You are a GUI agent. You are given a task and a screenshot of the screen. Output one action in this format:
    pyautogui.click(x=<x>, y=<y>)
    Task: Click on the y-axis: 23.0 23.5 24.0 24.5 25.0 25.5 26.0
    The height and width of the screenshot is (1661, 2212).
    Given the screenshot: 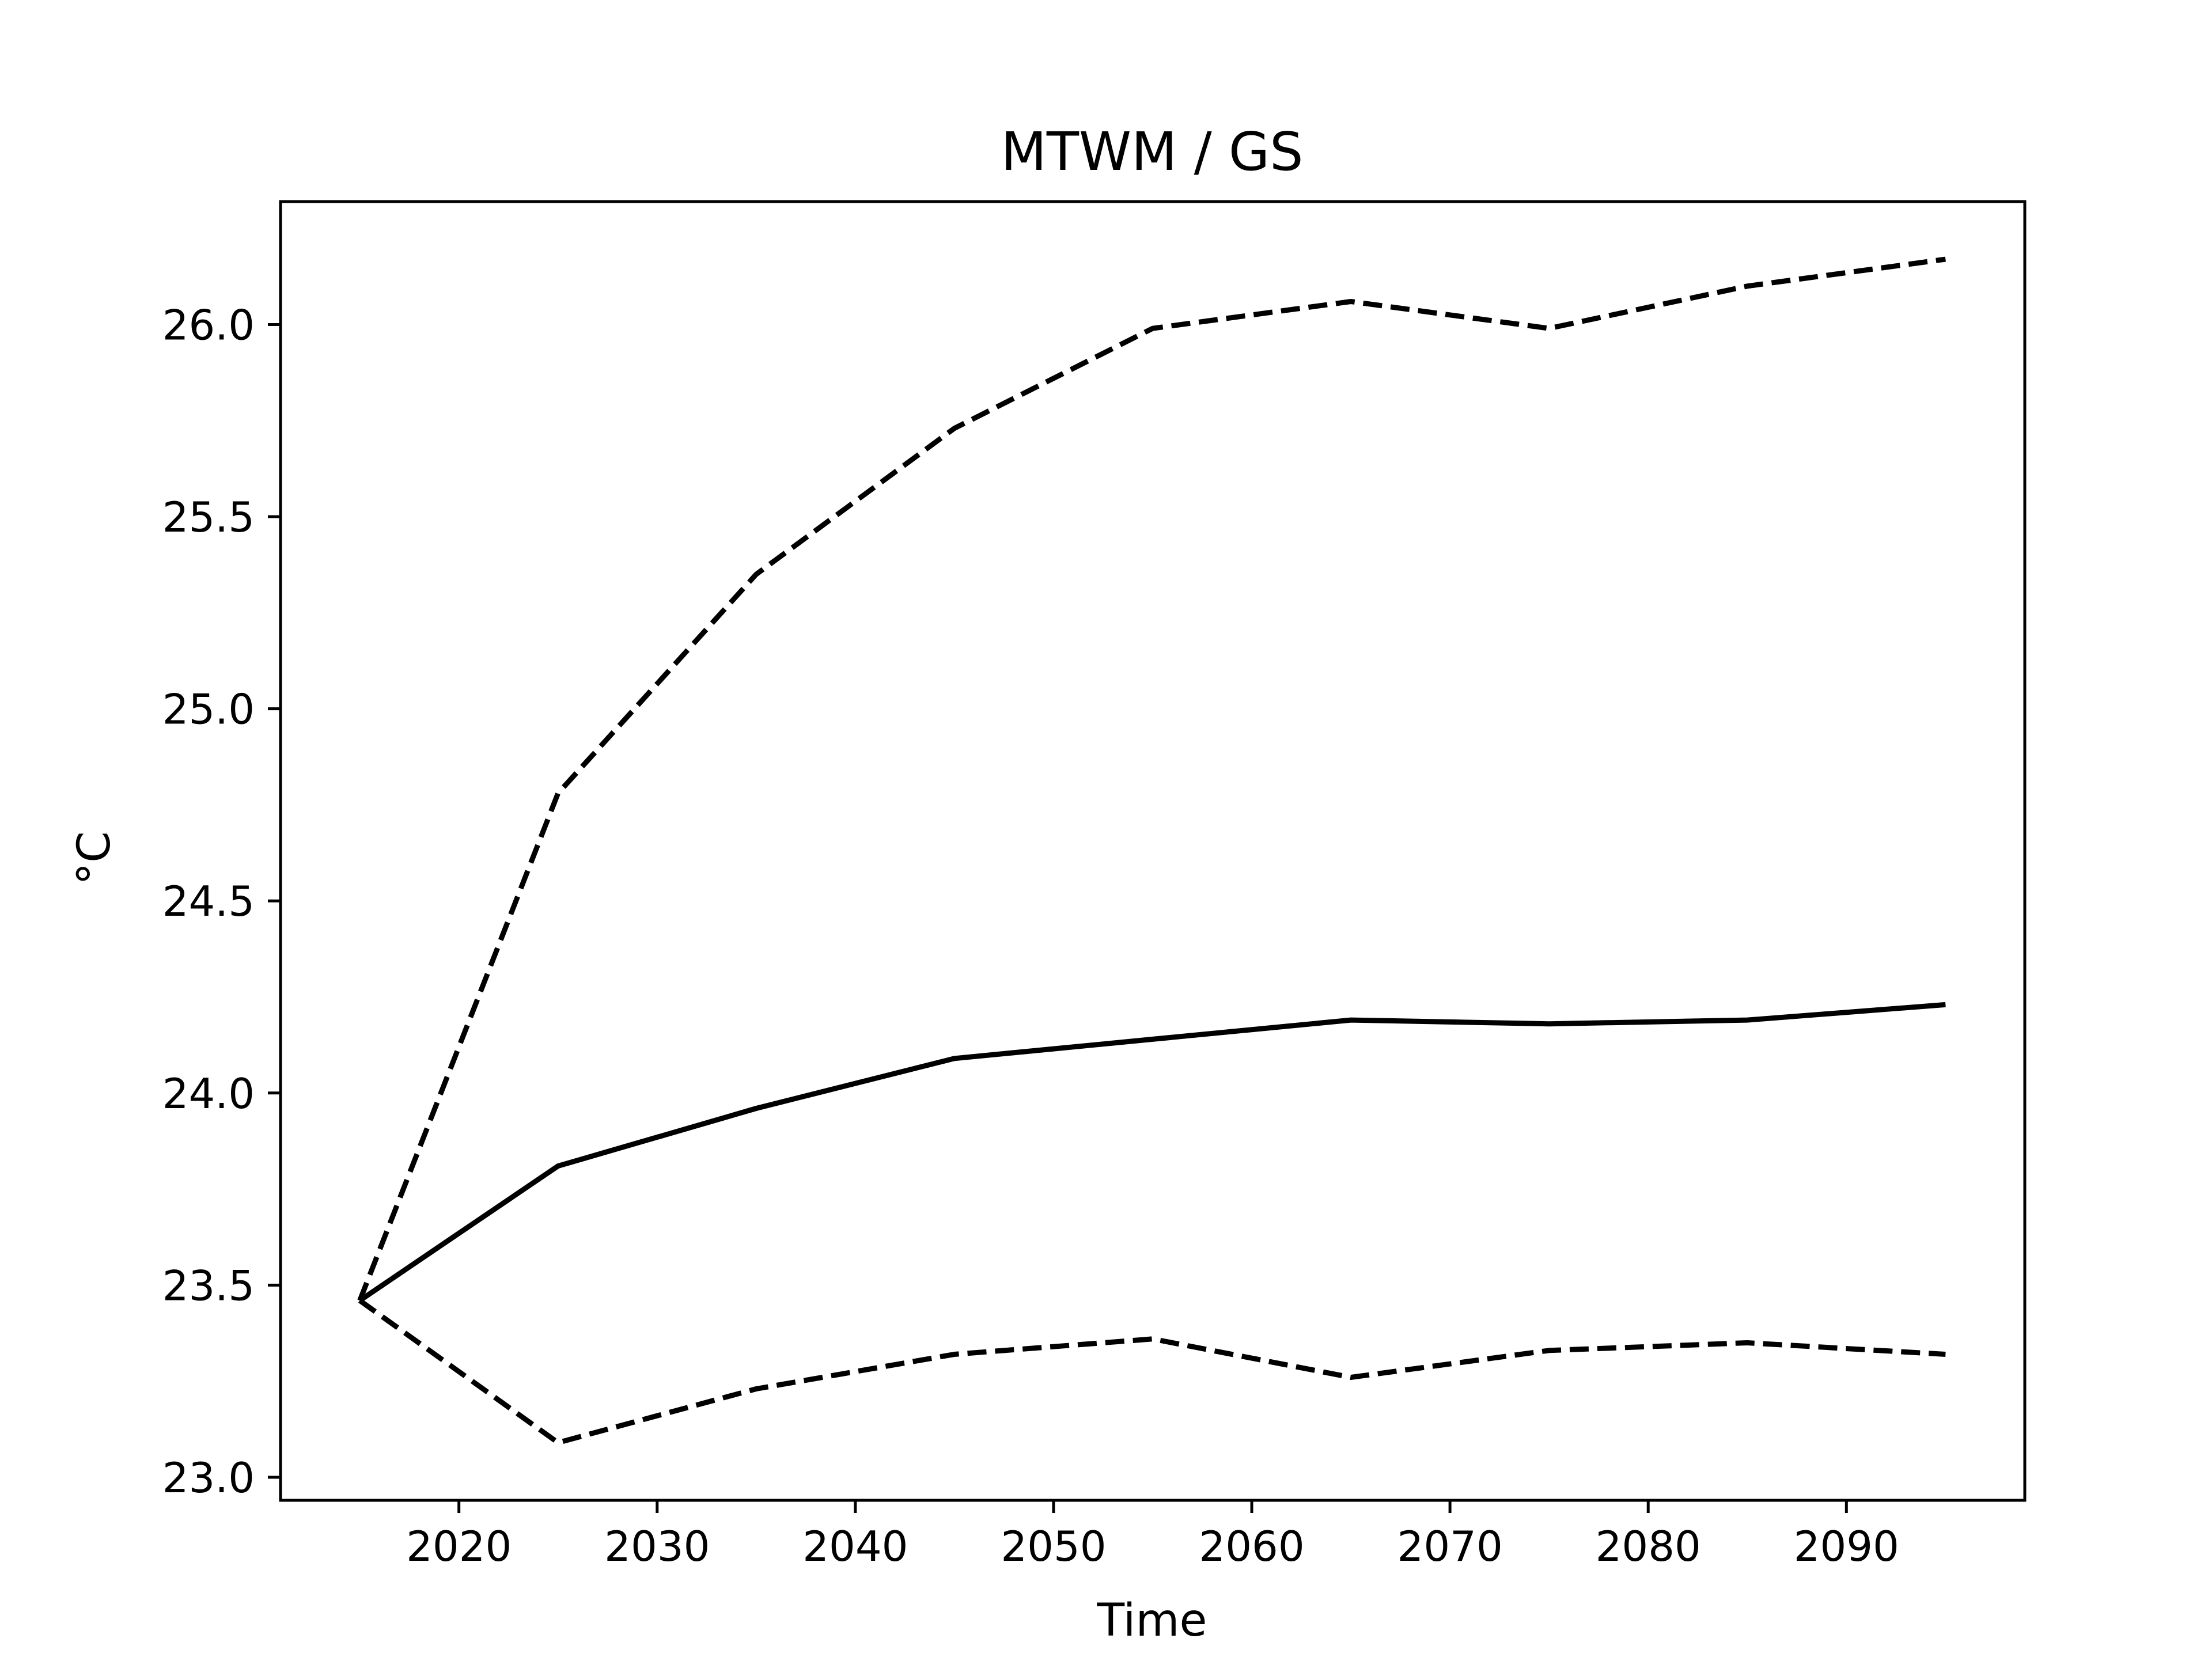 What is the action you would take?
    pyautogui.click(x=221, y=901)
    